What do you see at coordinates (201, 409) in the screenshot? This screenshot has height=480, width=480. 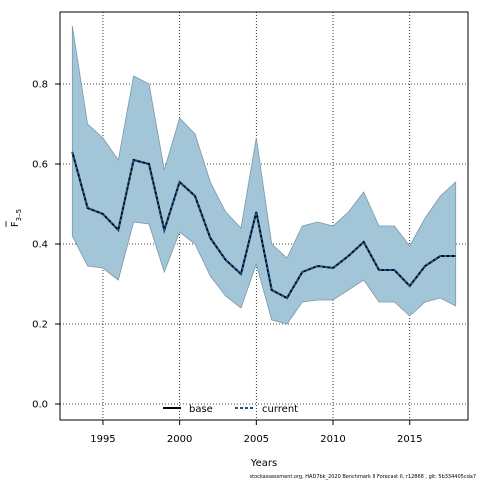 I see `legend-base-label: base` at bounding box center [201, 409].